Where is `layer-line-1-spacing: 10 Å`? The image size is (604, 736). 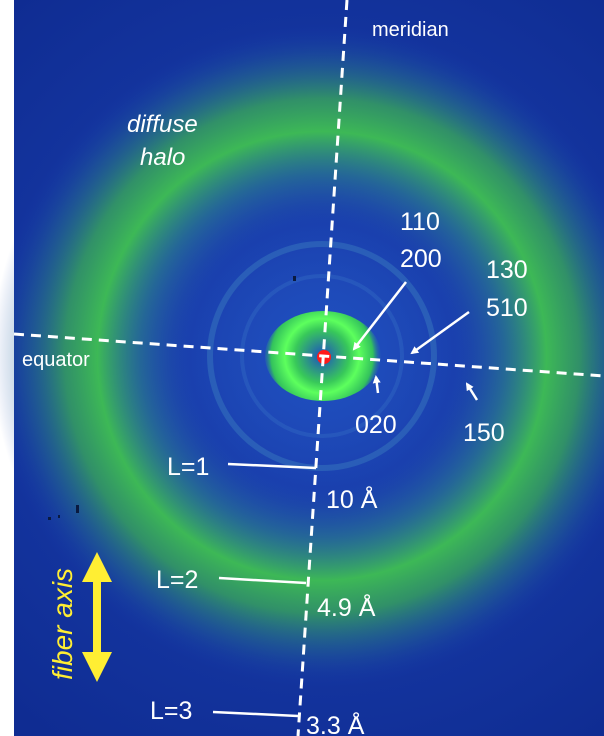
layer-line-1-spacing: 10 Å is located at coordinates (352, 499).